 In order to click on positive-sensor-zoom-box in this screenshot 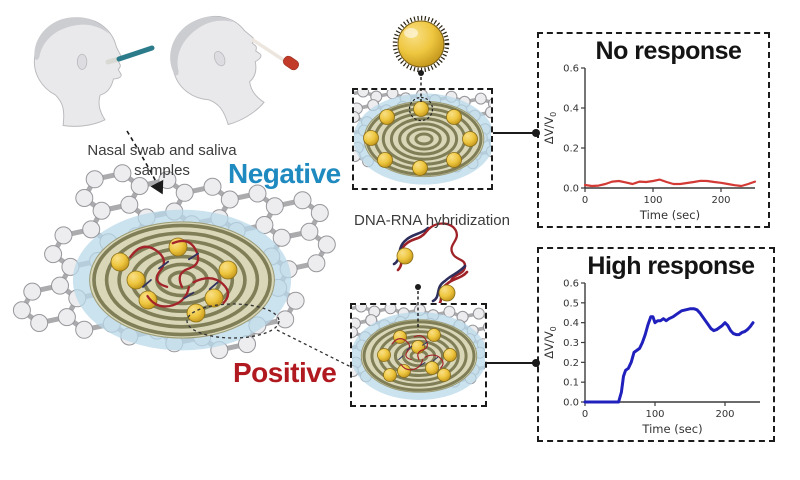, I will do `click(418, 355)`.